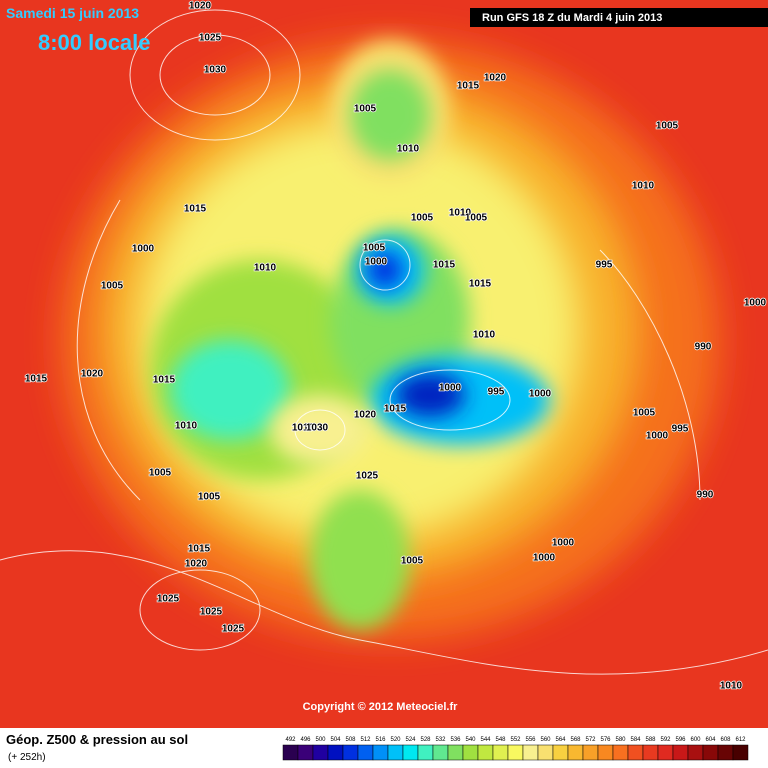 Image resolution: width=768 pixels, height=768 pixels. I want to click on isobar-label: 990, so click(705, 495).